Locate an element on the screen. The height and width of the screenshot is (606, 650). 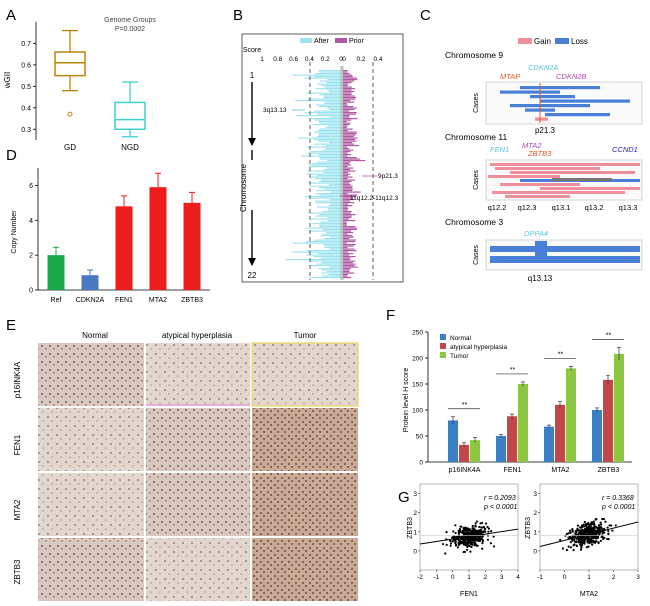
micrograph-fen1-tumor is located at coordinates (305, 439).